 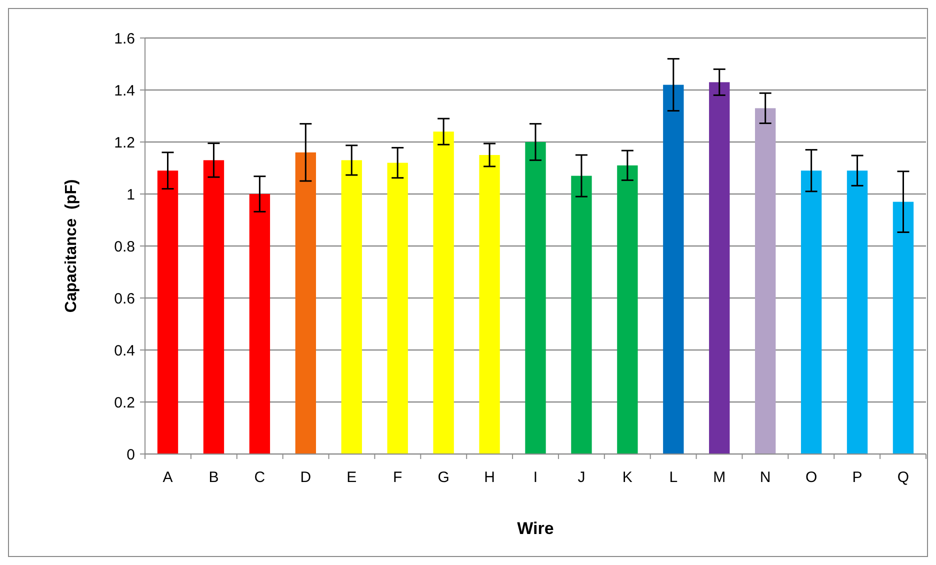 What do you see at coordinates (857, 477) in the screenshot?
I see `x-tick-label: P` at bounding box center [857, 477].